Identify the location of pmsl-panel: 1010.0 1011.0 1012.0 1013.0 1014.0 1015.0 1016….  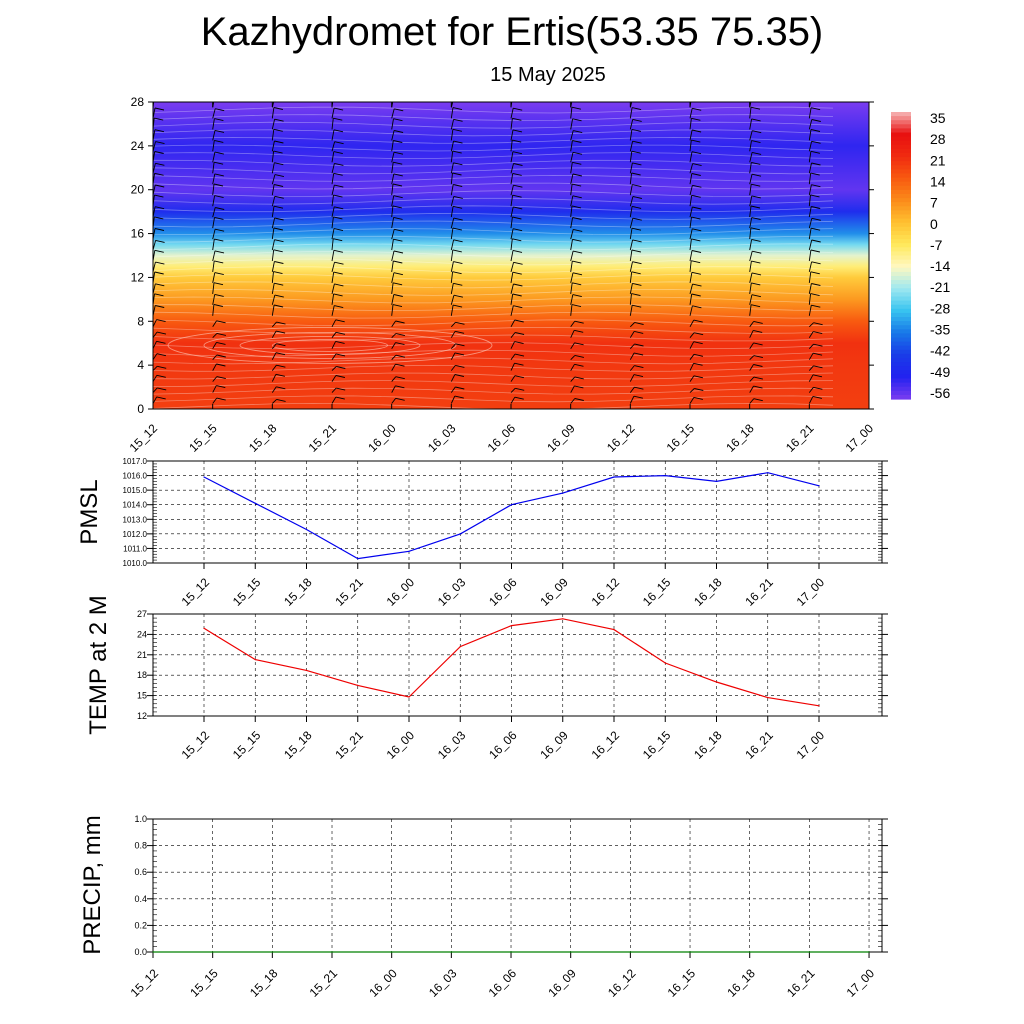
(482, 533).